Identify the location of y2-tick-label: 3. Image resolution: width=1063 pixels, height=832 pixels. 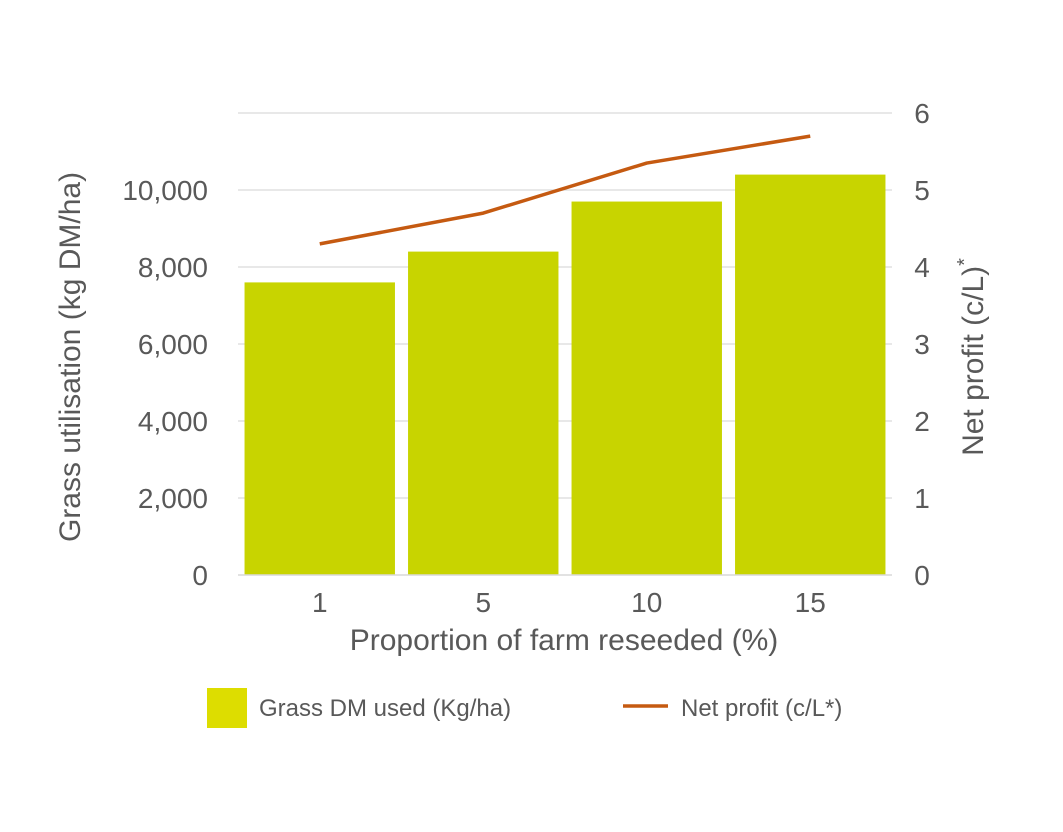
(922, 344).